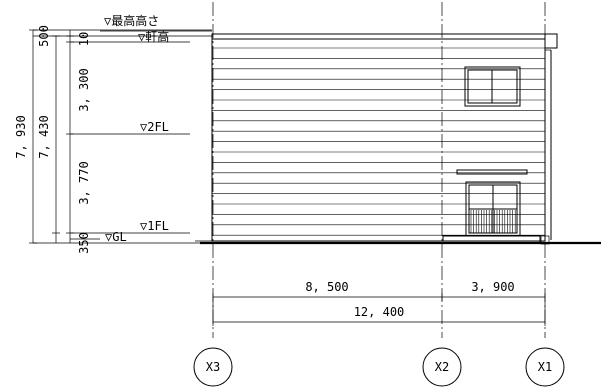 The width and height of the screenshot is (601, 391). What do you see at coordinates (326, 287) in the screenshot?
I see `dim-span-x3-x2: 8, 500` at bounding box center [326, 287].